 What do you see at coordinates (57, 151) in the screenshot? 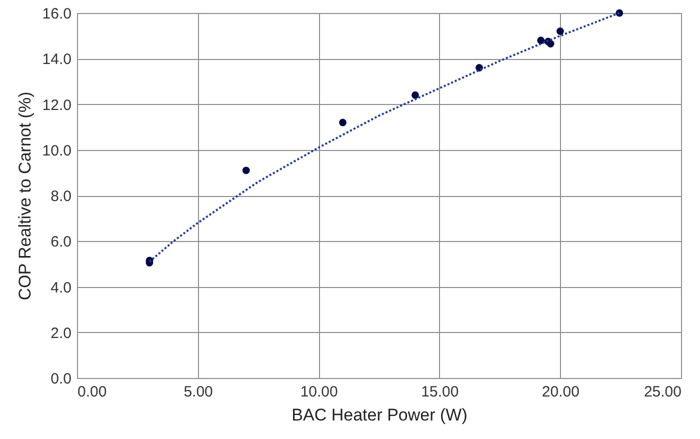
I see `y-tick-label: 10.0` at bounding box center [57, 151].